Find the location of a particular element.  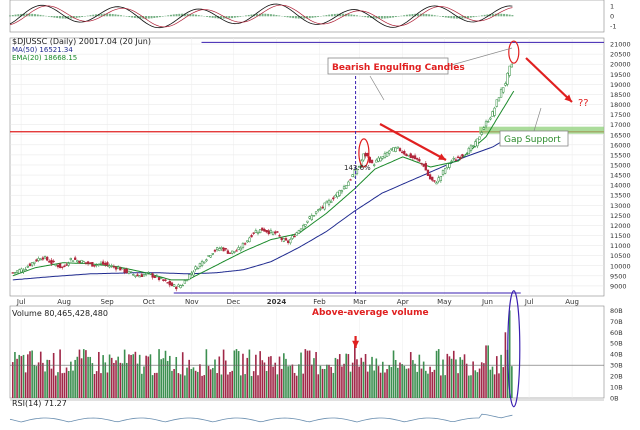

price-tick-label: 11500 is located at coordinates (620, 236).